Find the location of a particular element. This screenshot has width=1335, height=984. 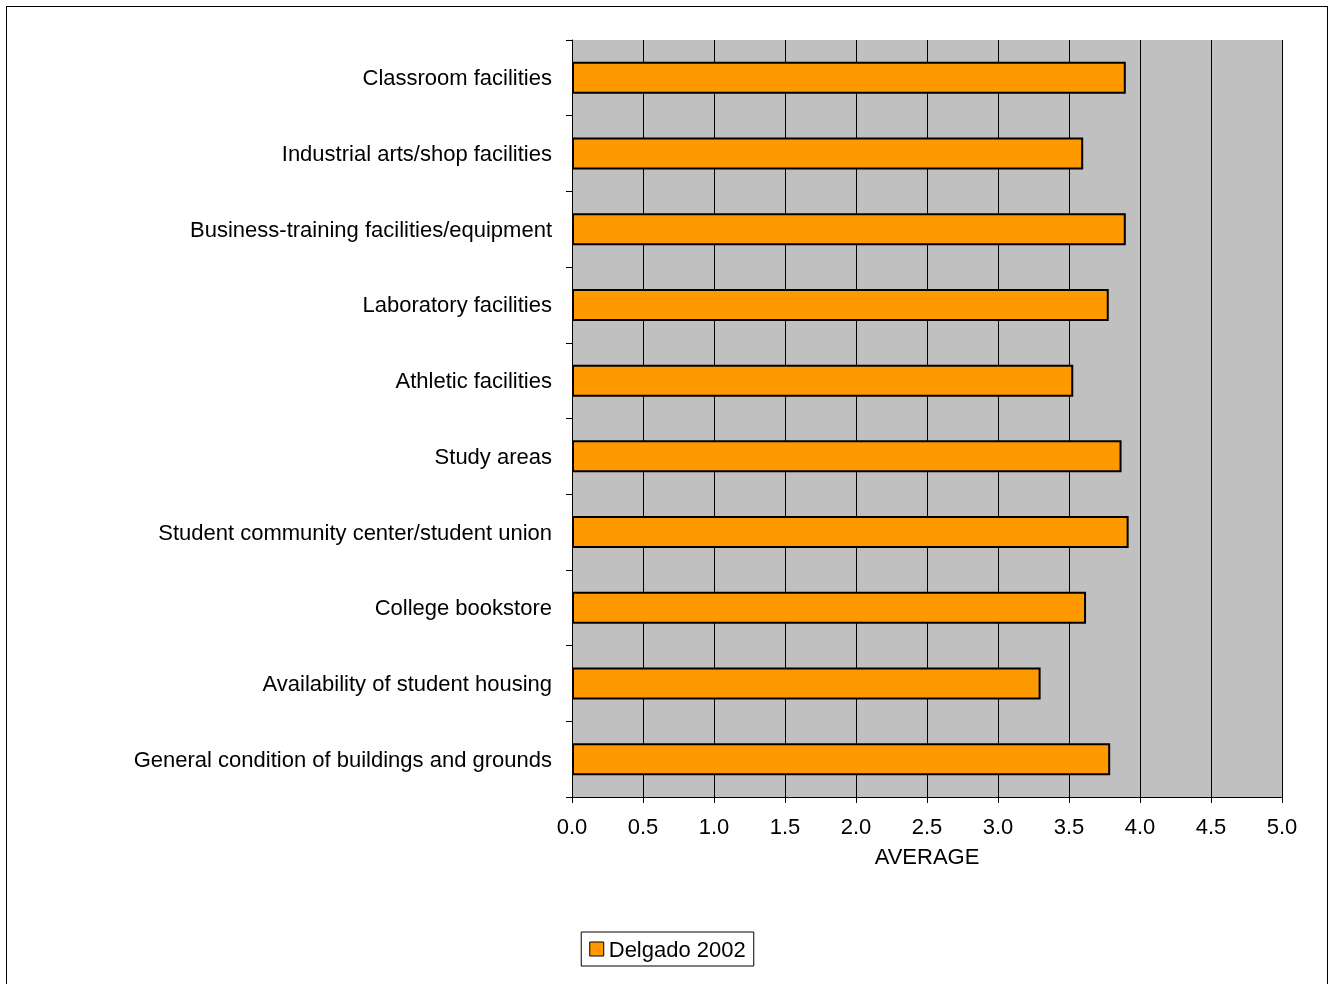

x-tick-label: 1.0 is located at coordinates (714, 826).